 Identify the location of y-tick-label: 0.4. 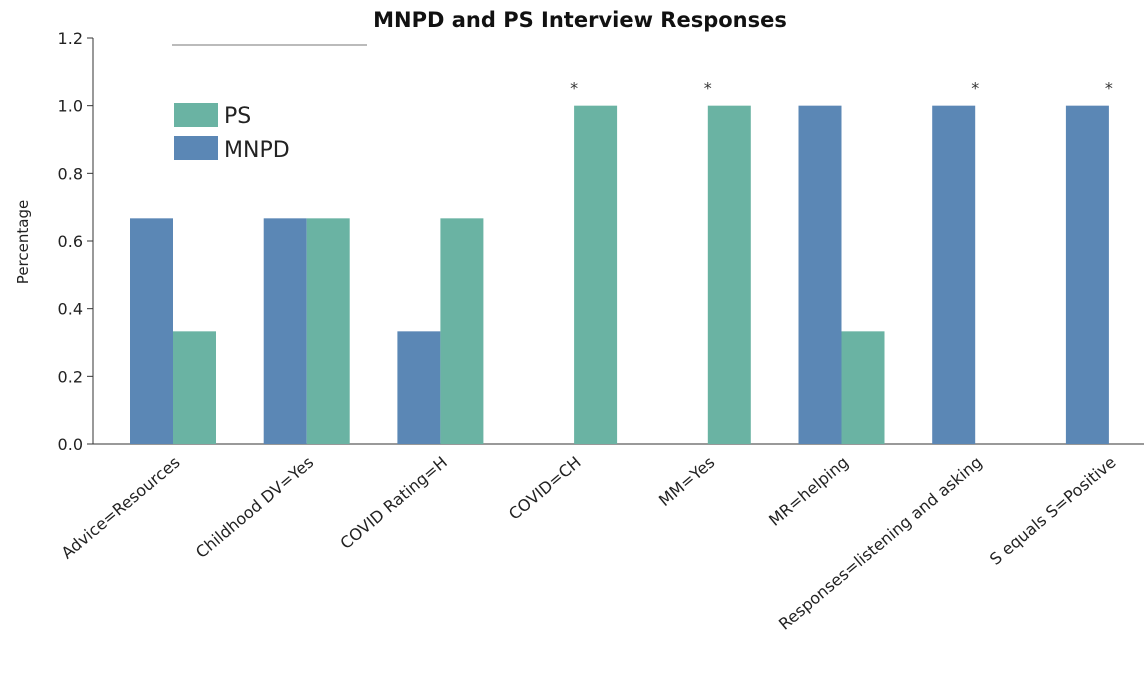
(70, 309).